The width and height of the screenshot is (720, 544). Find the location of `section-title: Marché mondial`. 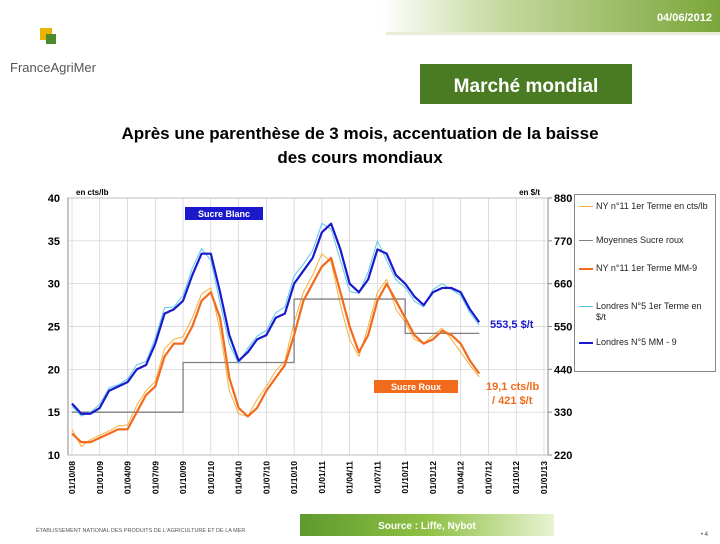

section-title: Marché mondial is located at coordinates (526, 86).